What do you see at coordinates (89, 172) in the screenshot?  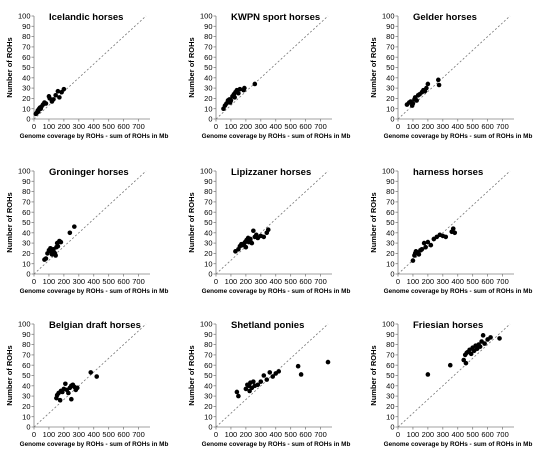 I see `panel-title: Groninger horses` at bounding box center [89, 172].